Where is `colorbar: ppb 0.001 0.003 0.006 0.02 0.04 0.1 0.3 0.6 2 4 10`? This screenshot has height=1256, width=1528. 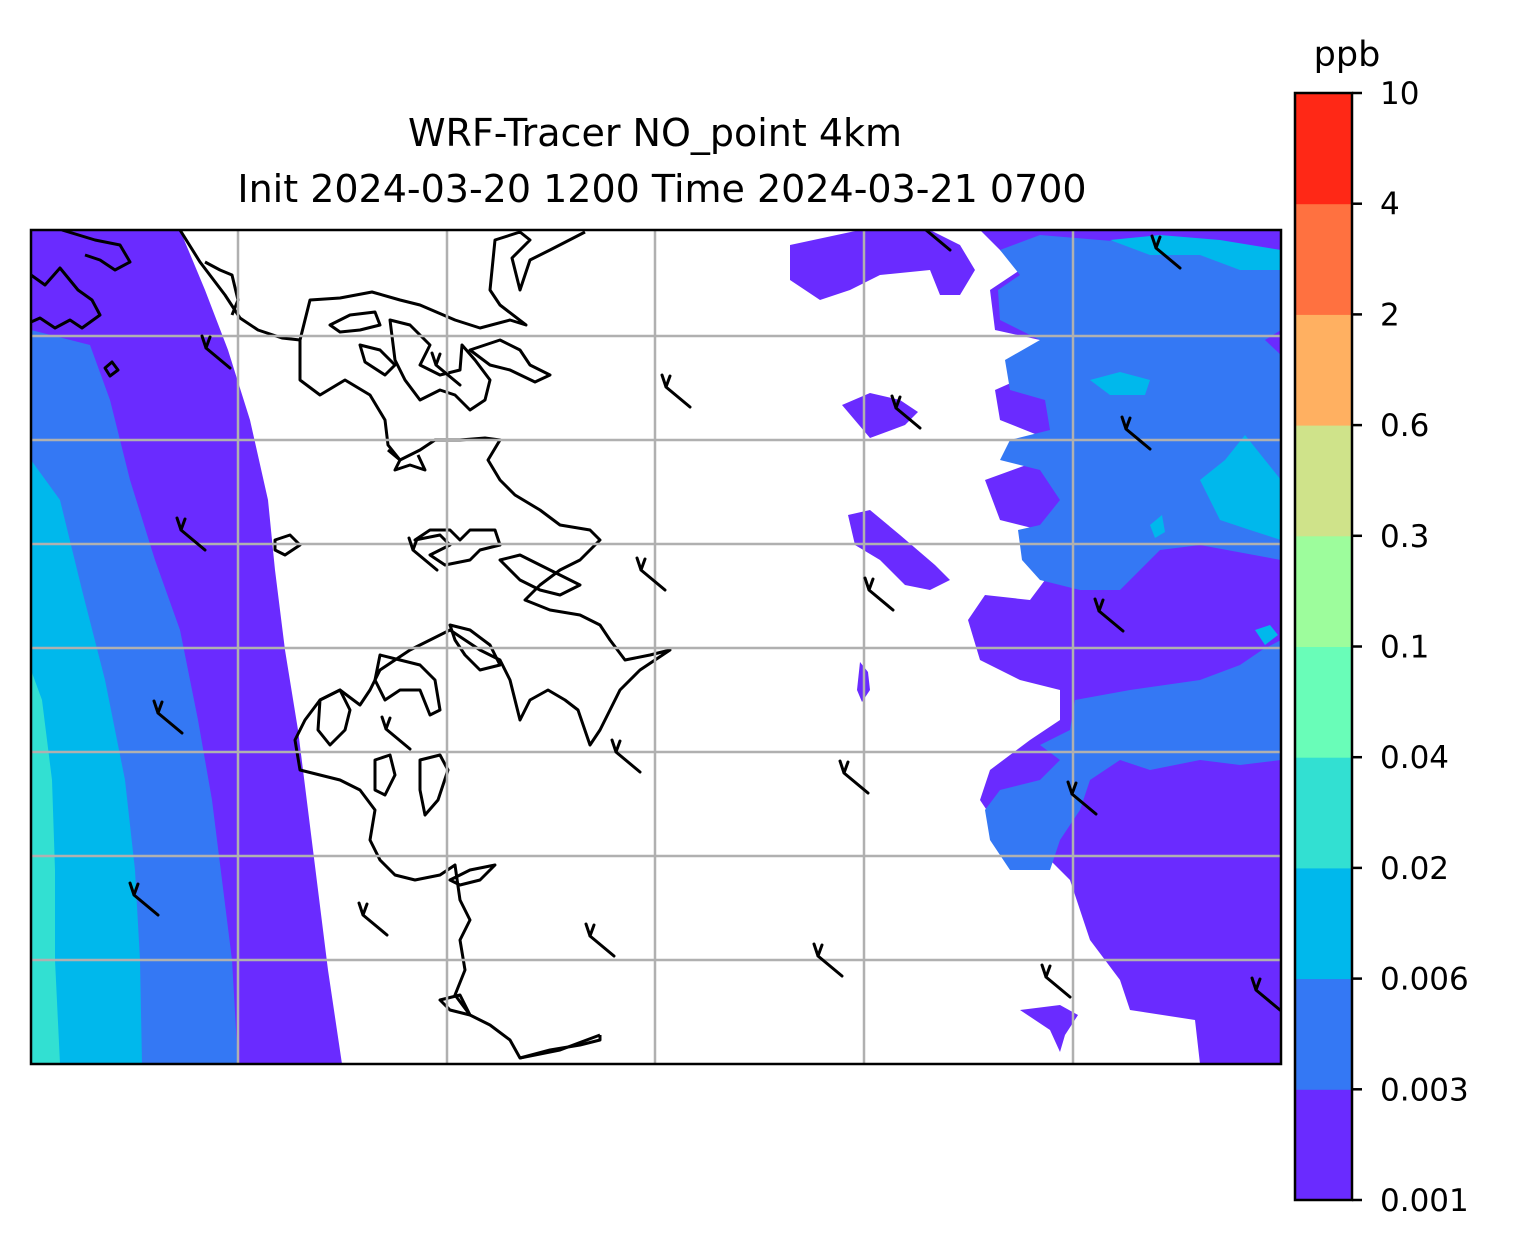 colorbar: ppb 0.001 0.003 0.006 0.02 0.04 0.1 0.3 0.6 2 4 10 is located at coordinates (1381, 627).